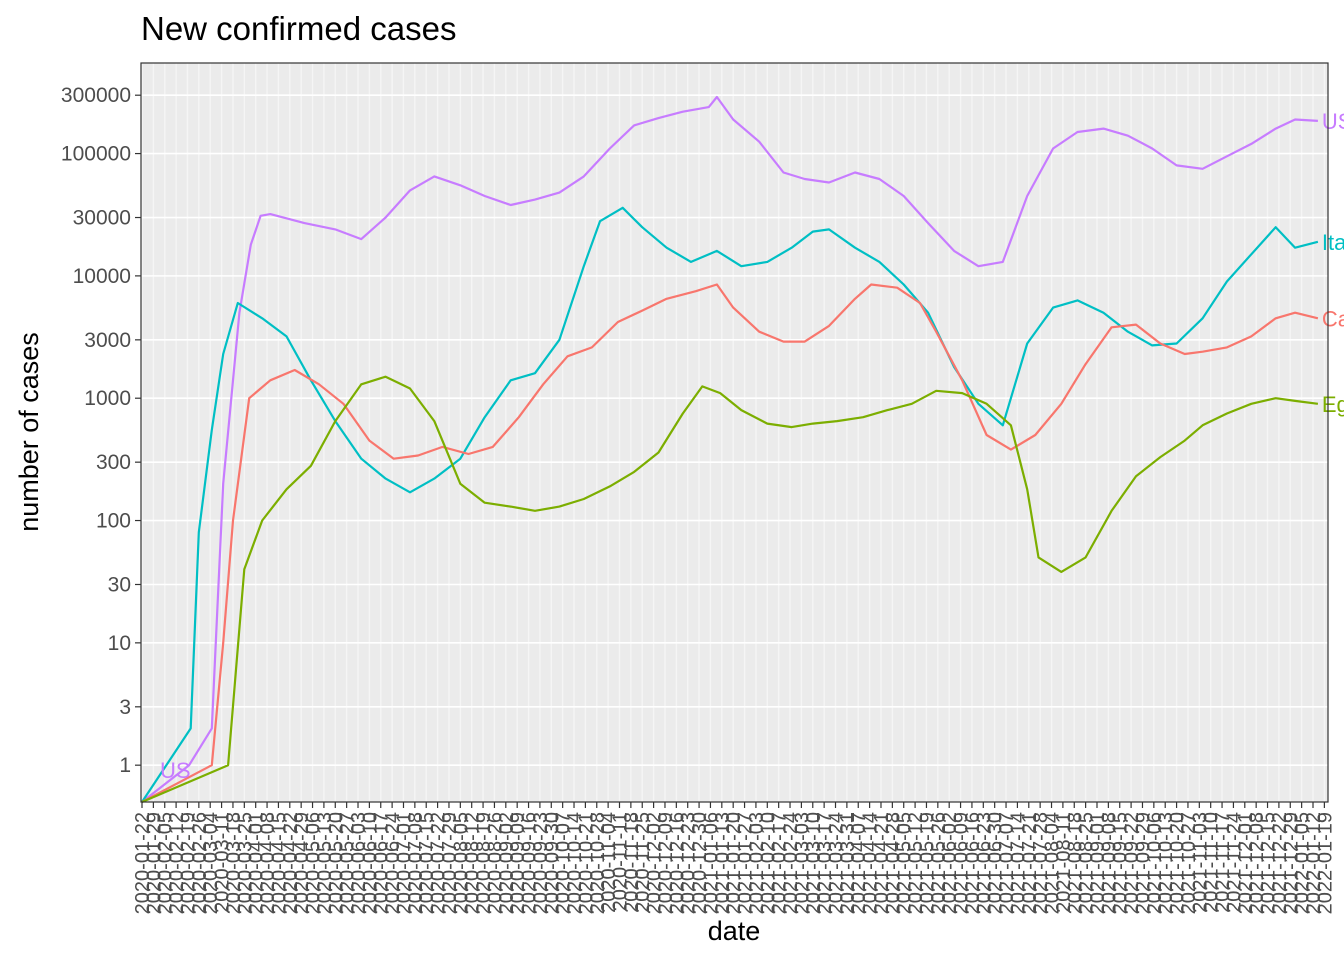  I want to click on x-tick-label: 2021-12-08, so click(1257, 863).